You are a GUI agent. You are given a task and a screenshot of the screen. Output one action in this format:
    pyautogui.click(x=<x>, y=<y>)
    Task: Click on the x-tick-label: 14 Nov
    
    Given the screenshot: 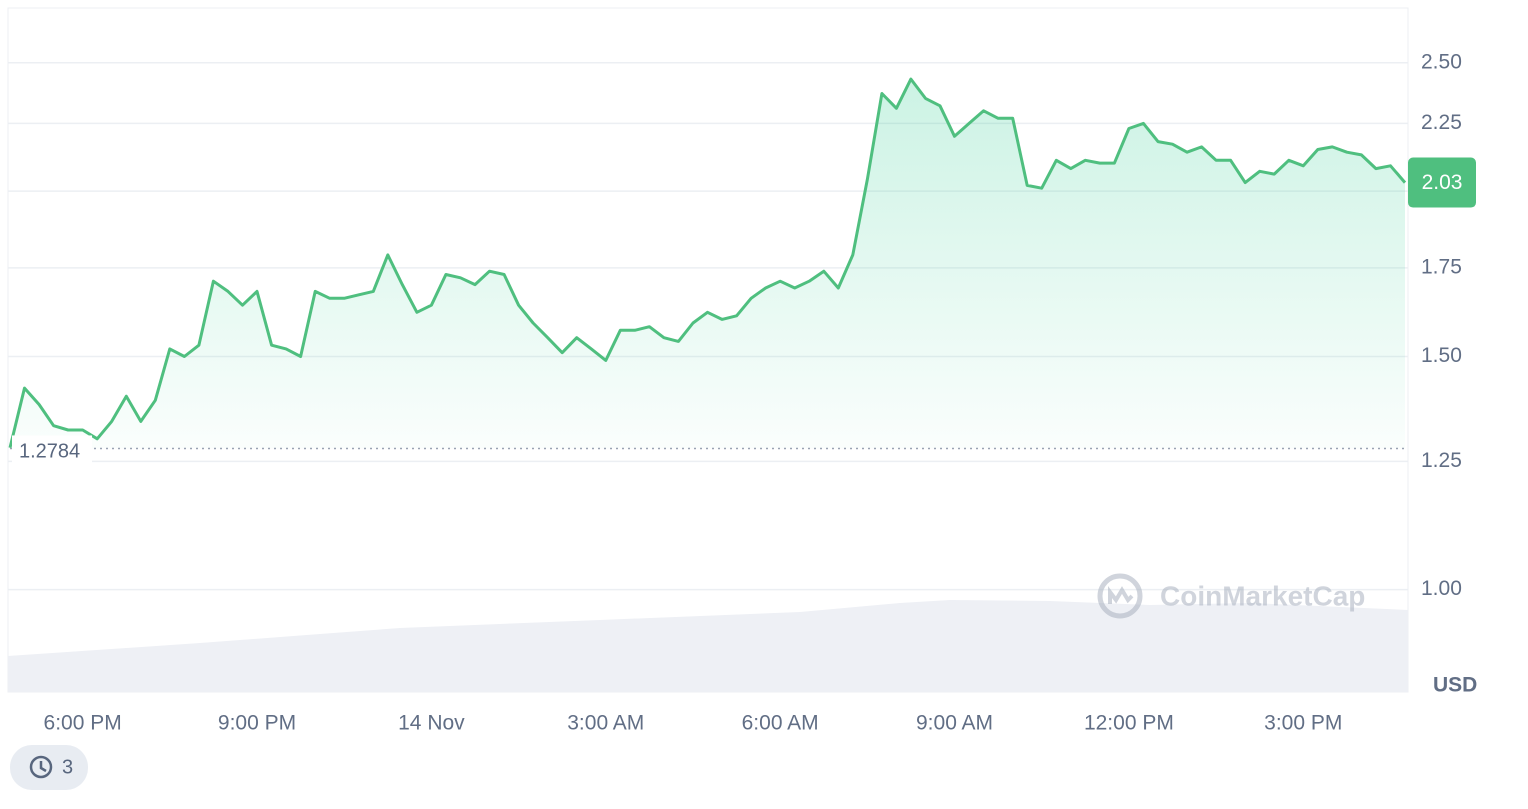 What is the action you would take?
    pyautogui.click(x=431, y=723)
    